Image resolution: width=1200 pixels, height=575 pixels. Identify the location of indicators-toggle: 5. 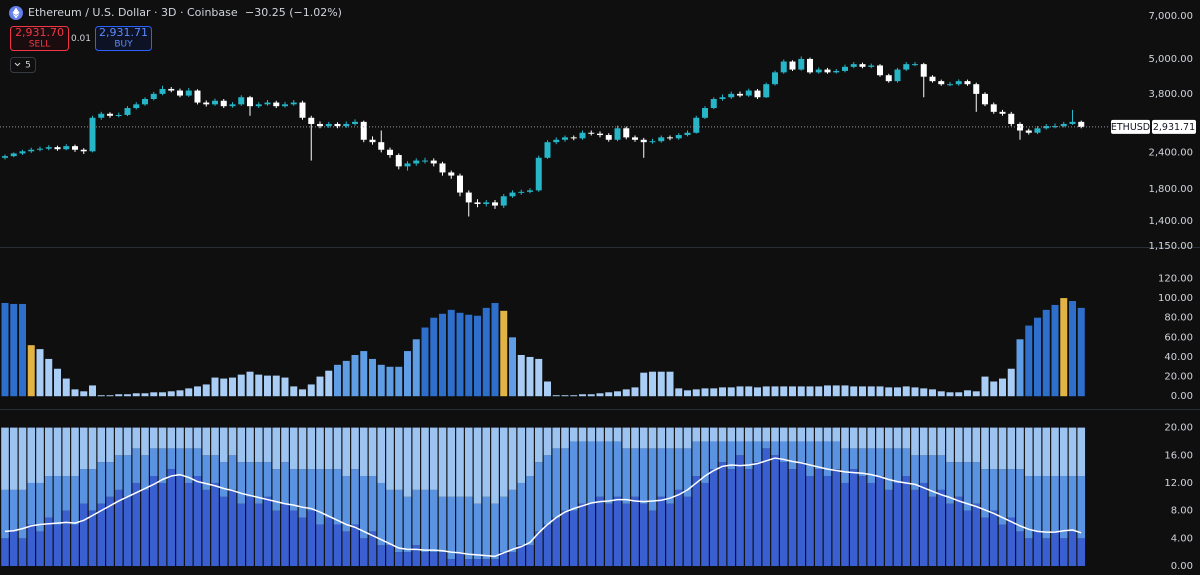
(23, 65).